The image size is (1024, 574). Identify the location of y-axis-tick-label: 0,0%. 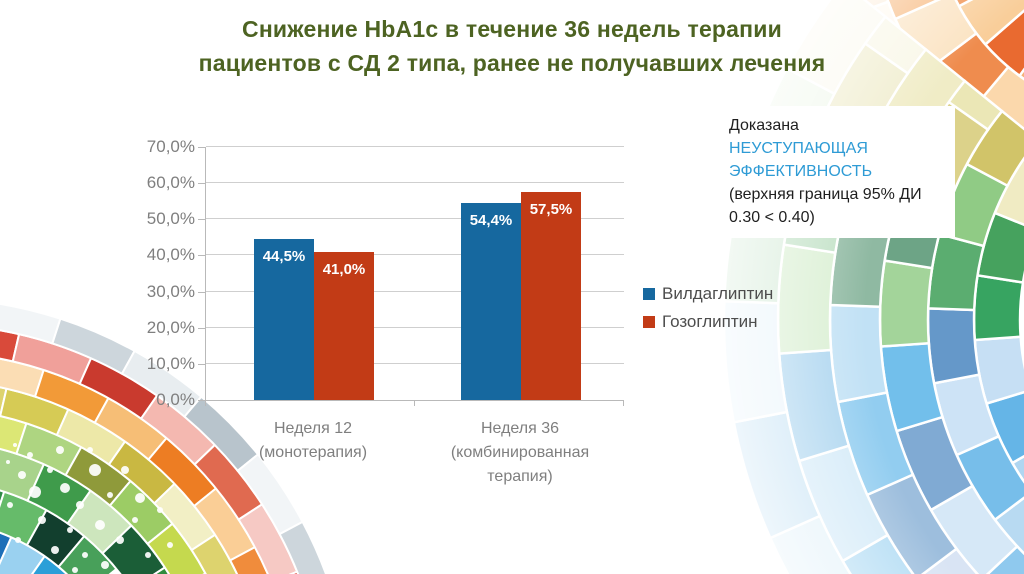
(175, 399).